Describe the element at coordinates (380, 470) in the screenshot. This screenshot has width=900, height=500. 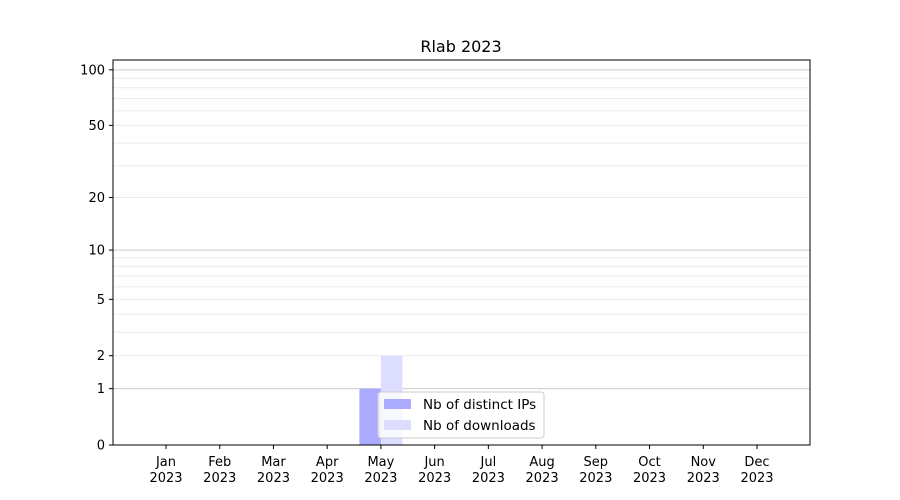
I see `x-tick-label: May 2023` at that location.